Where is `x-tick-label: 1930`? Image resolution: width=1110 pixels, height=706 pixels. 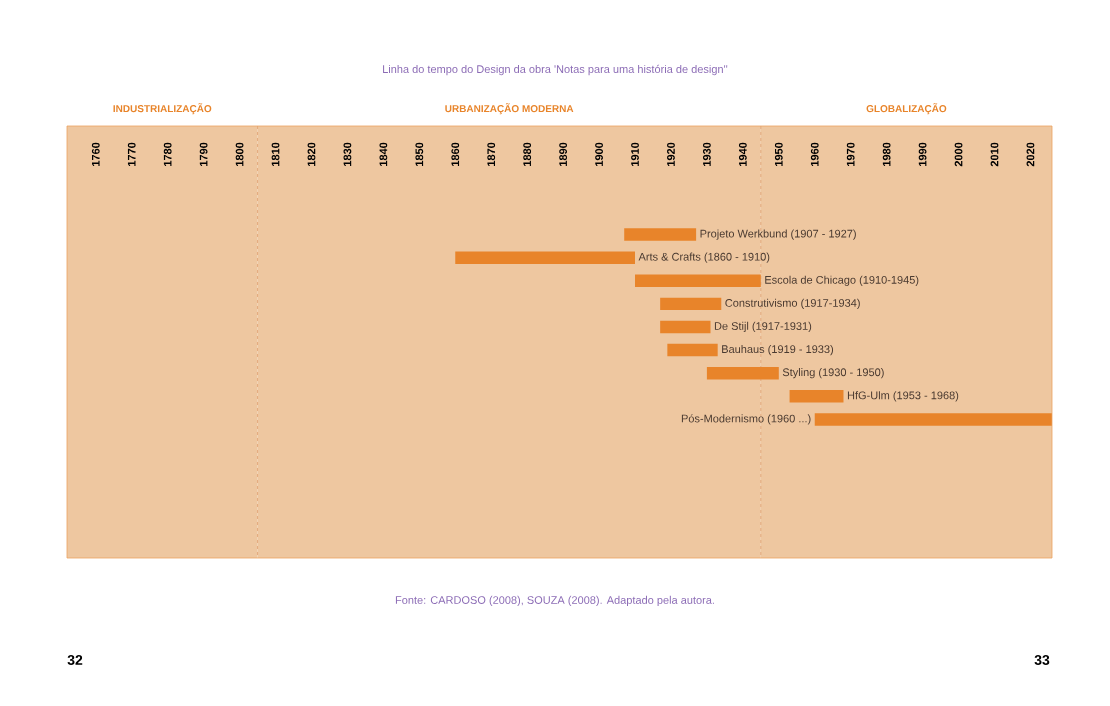 x-tick-label: 1930 is located at coordinates (707, 154).